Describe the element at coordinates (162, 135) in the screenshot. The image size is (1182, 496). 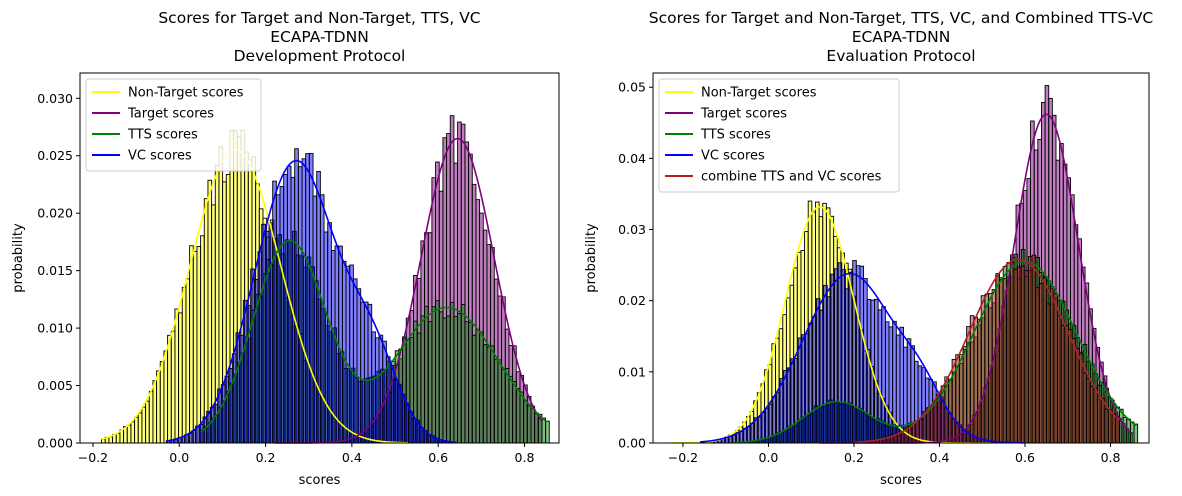
I see `legend-label: TTS scores` at that location.